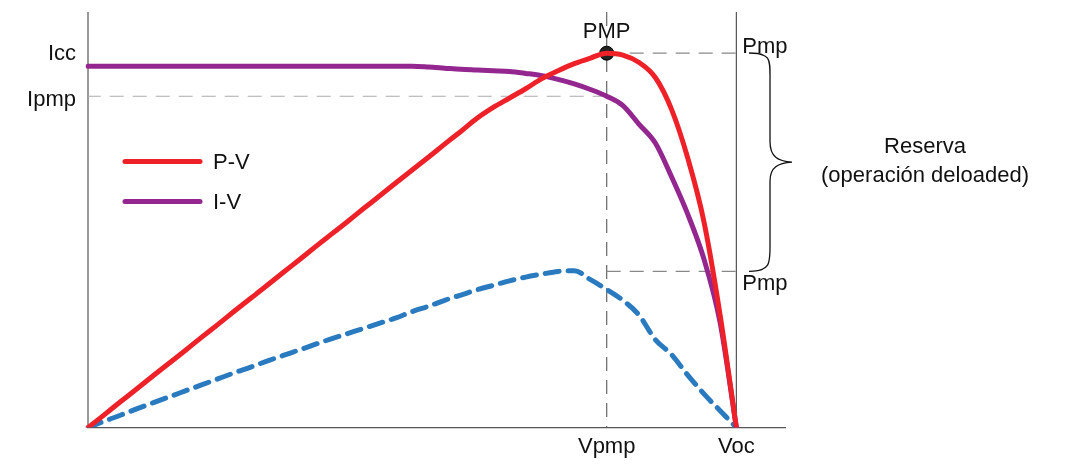  What do you see at coordinates (61, 53) in the screenshot?
I see `text: Icc` at bounding box center [61, 53].